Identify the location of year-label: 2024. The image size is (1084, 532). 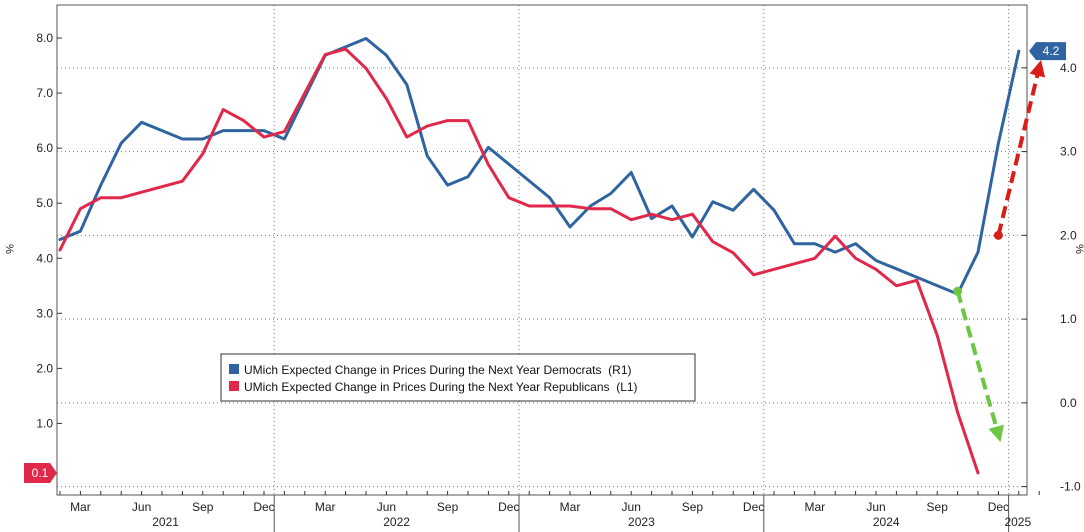
(886, 522).